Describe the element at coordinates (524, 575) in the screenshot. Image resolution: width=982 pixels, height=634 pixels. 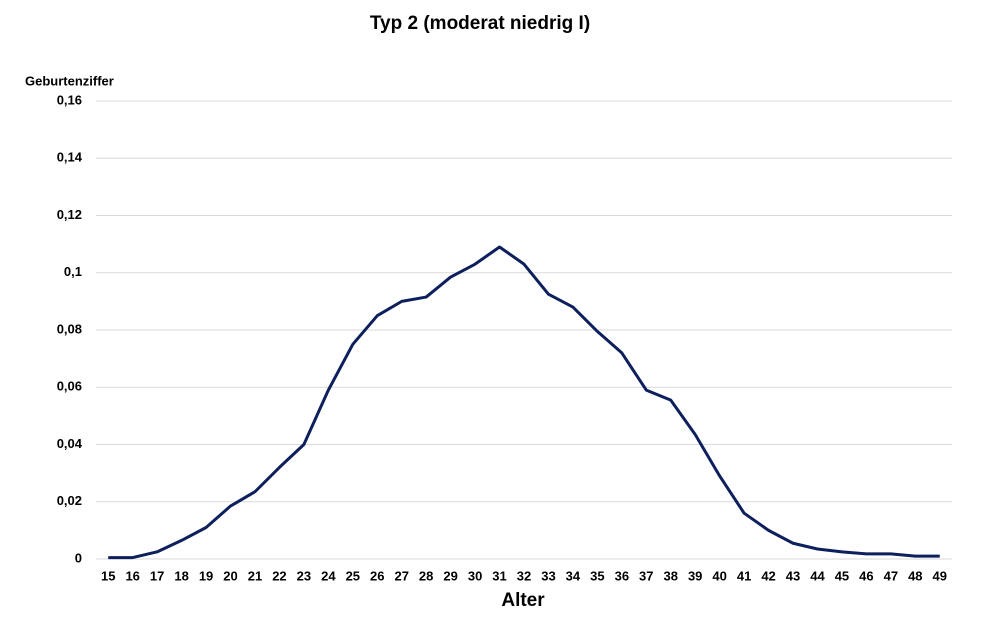
I see `x-tick-label: 32` at that location.